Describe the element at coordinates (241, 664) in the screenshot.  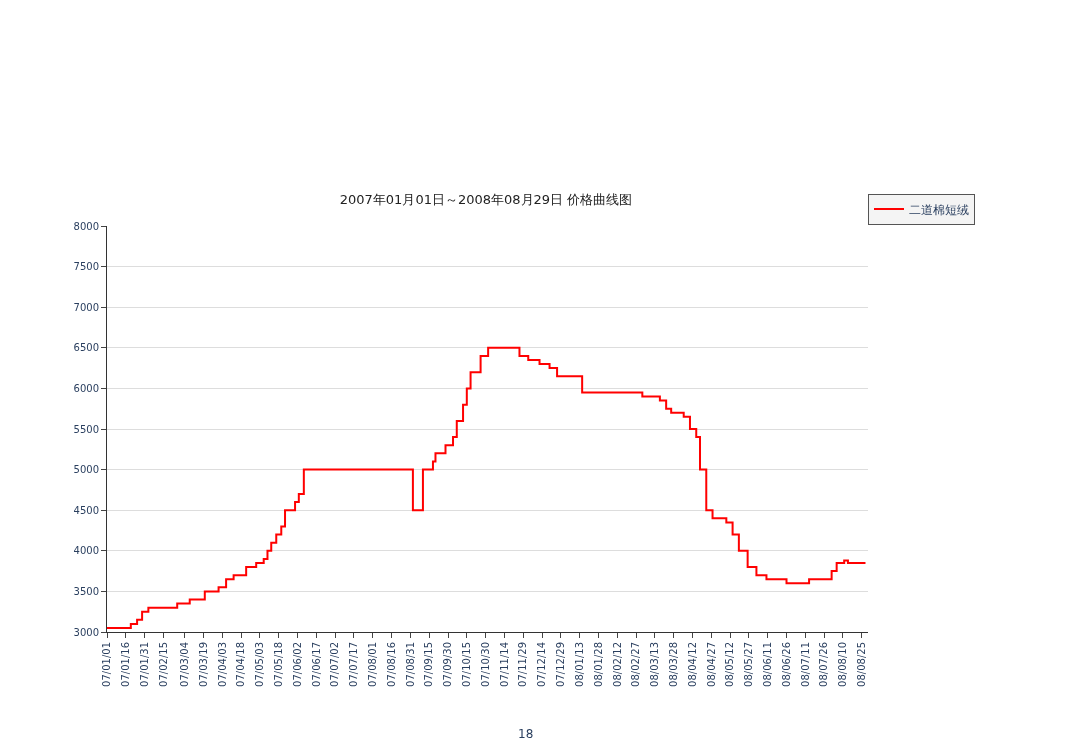
I see `x-tick-label: 07/04/18` at that location.